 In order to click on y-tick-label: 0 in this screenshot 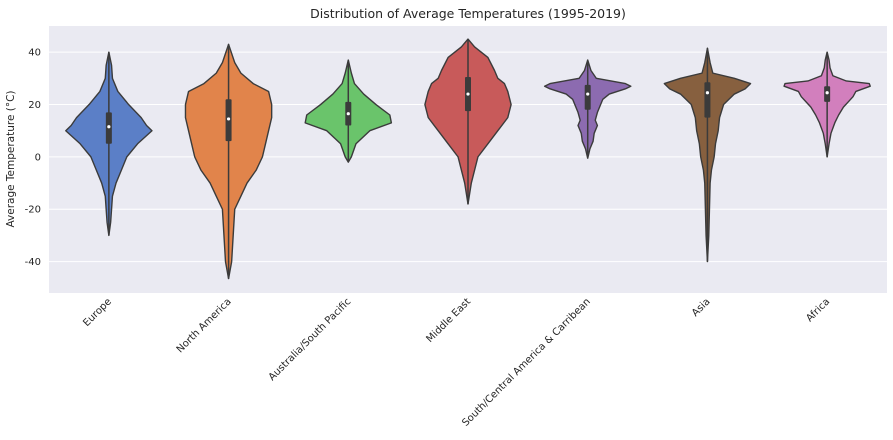, I will do `click(38, 157)`.